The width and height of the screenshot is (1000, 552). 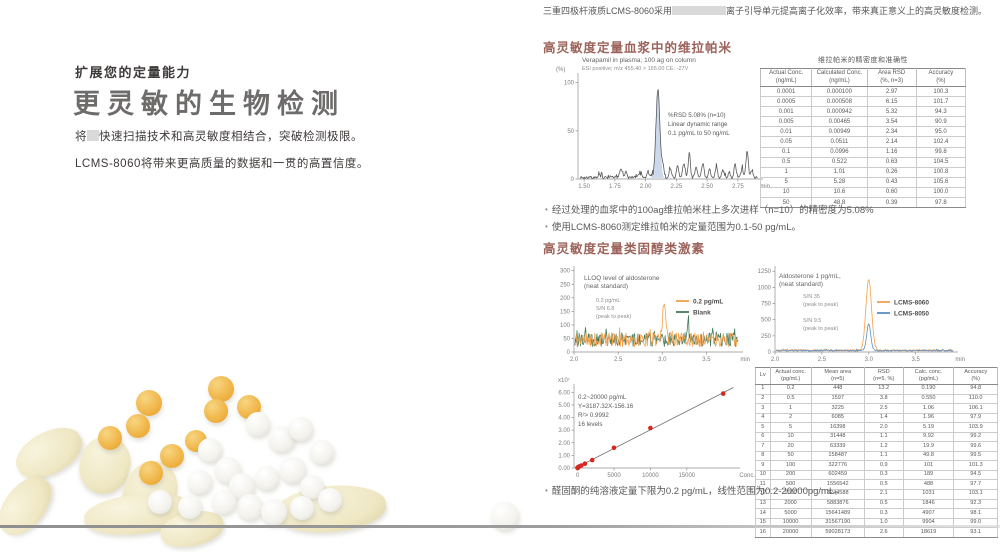 What do you see at coordinates (639, 60) in the screenshot?
I see `svg-text:Verapamil in plasma; 100 ag on: Verapamil in plasma; 100 ag on column` at bounding box center [639, 60].